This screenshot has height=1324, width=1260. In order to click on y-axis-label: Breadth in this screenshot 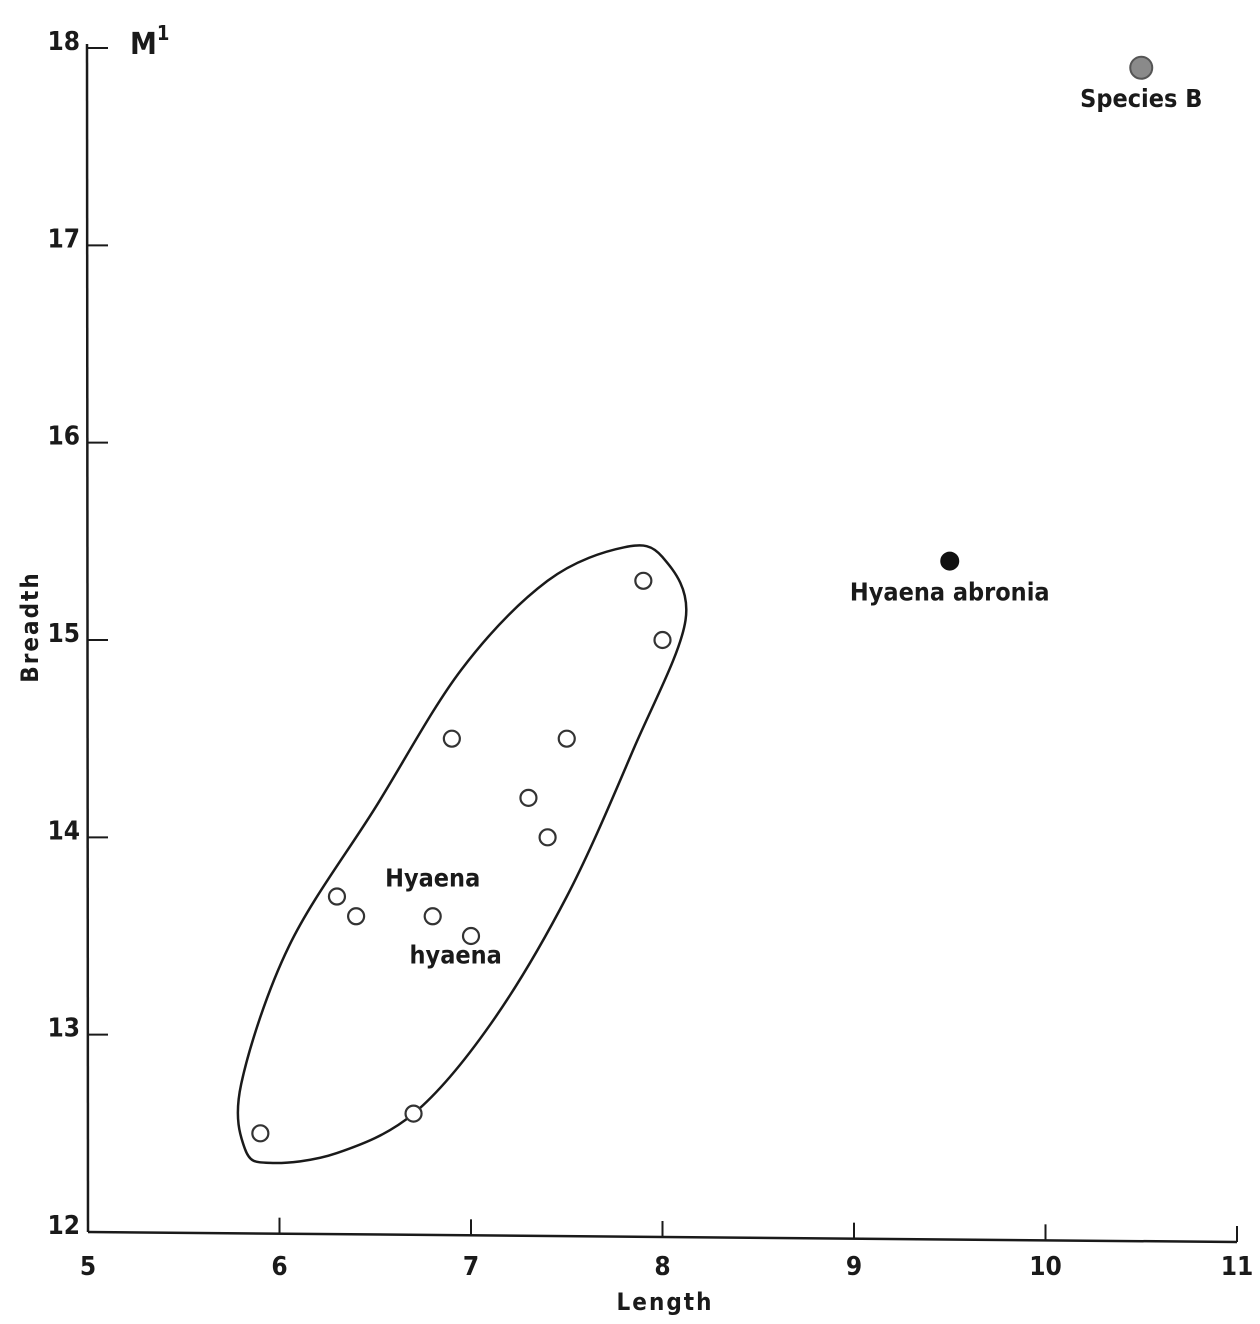, I will do `click(30, 626)`.